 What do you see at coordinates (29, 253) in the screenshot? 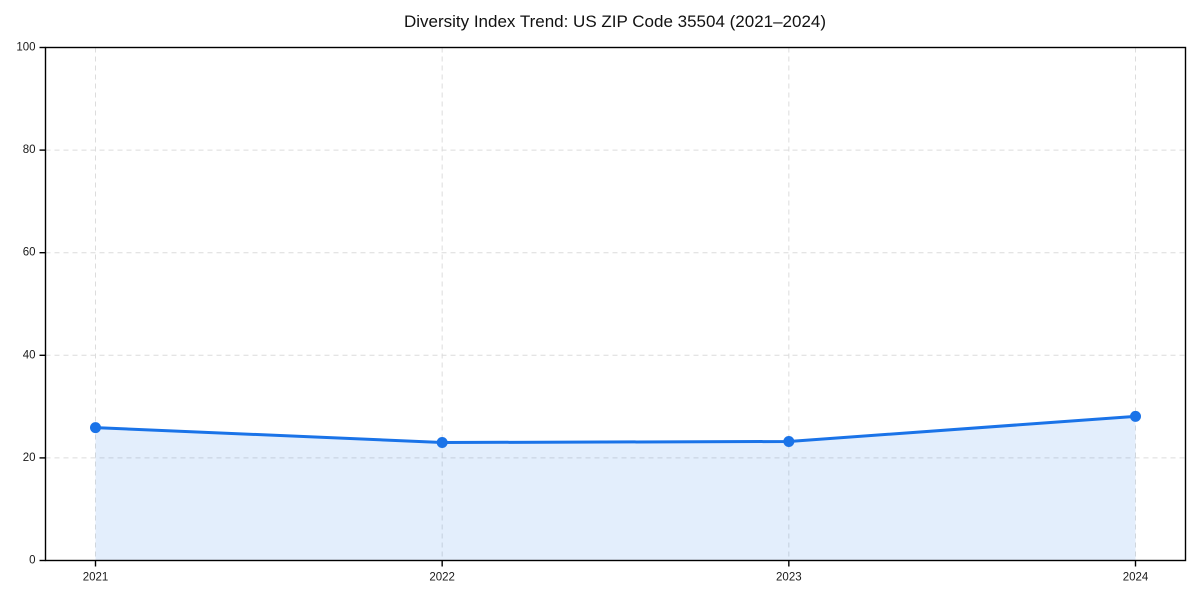
I see `y-tick-label: 60` at bounding box center [29, 253].